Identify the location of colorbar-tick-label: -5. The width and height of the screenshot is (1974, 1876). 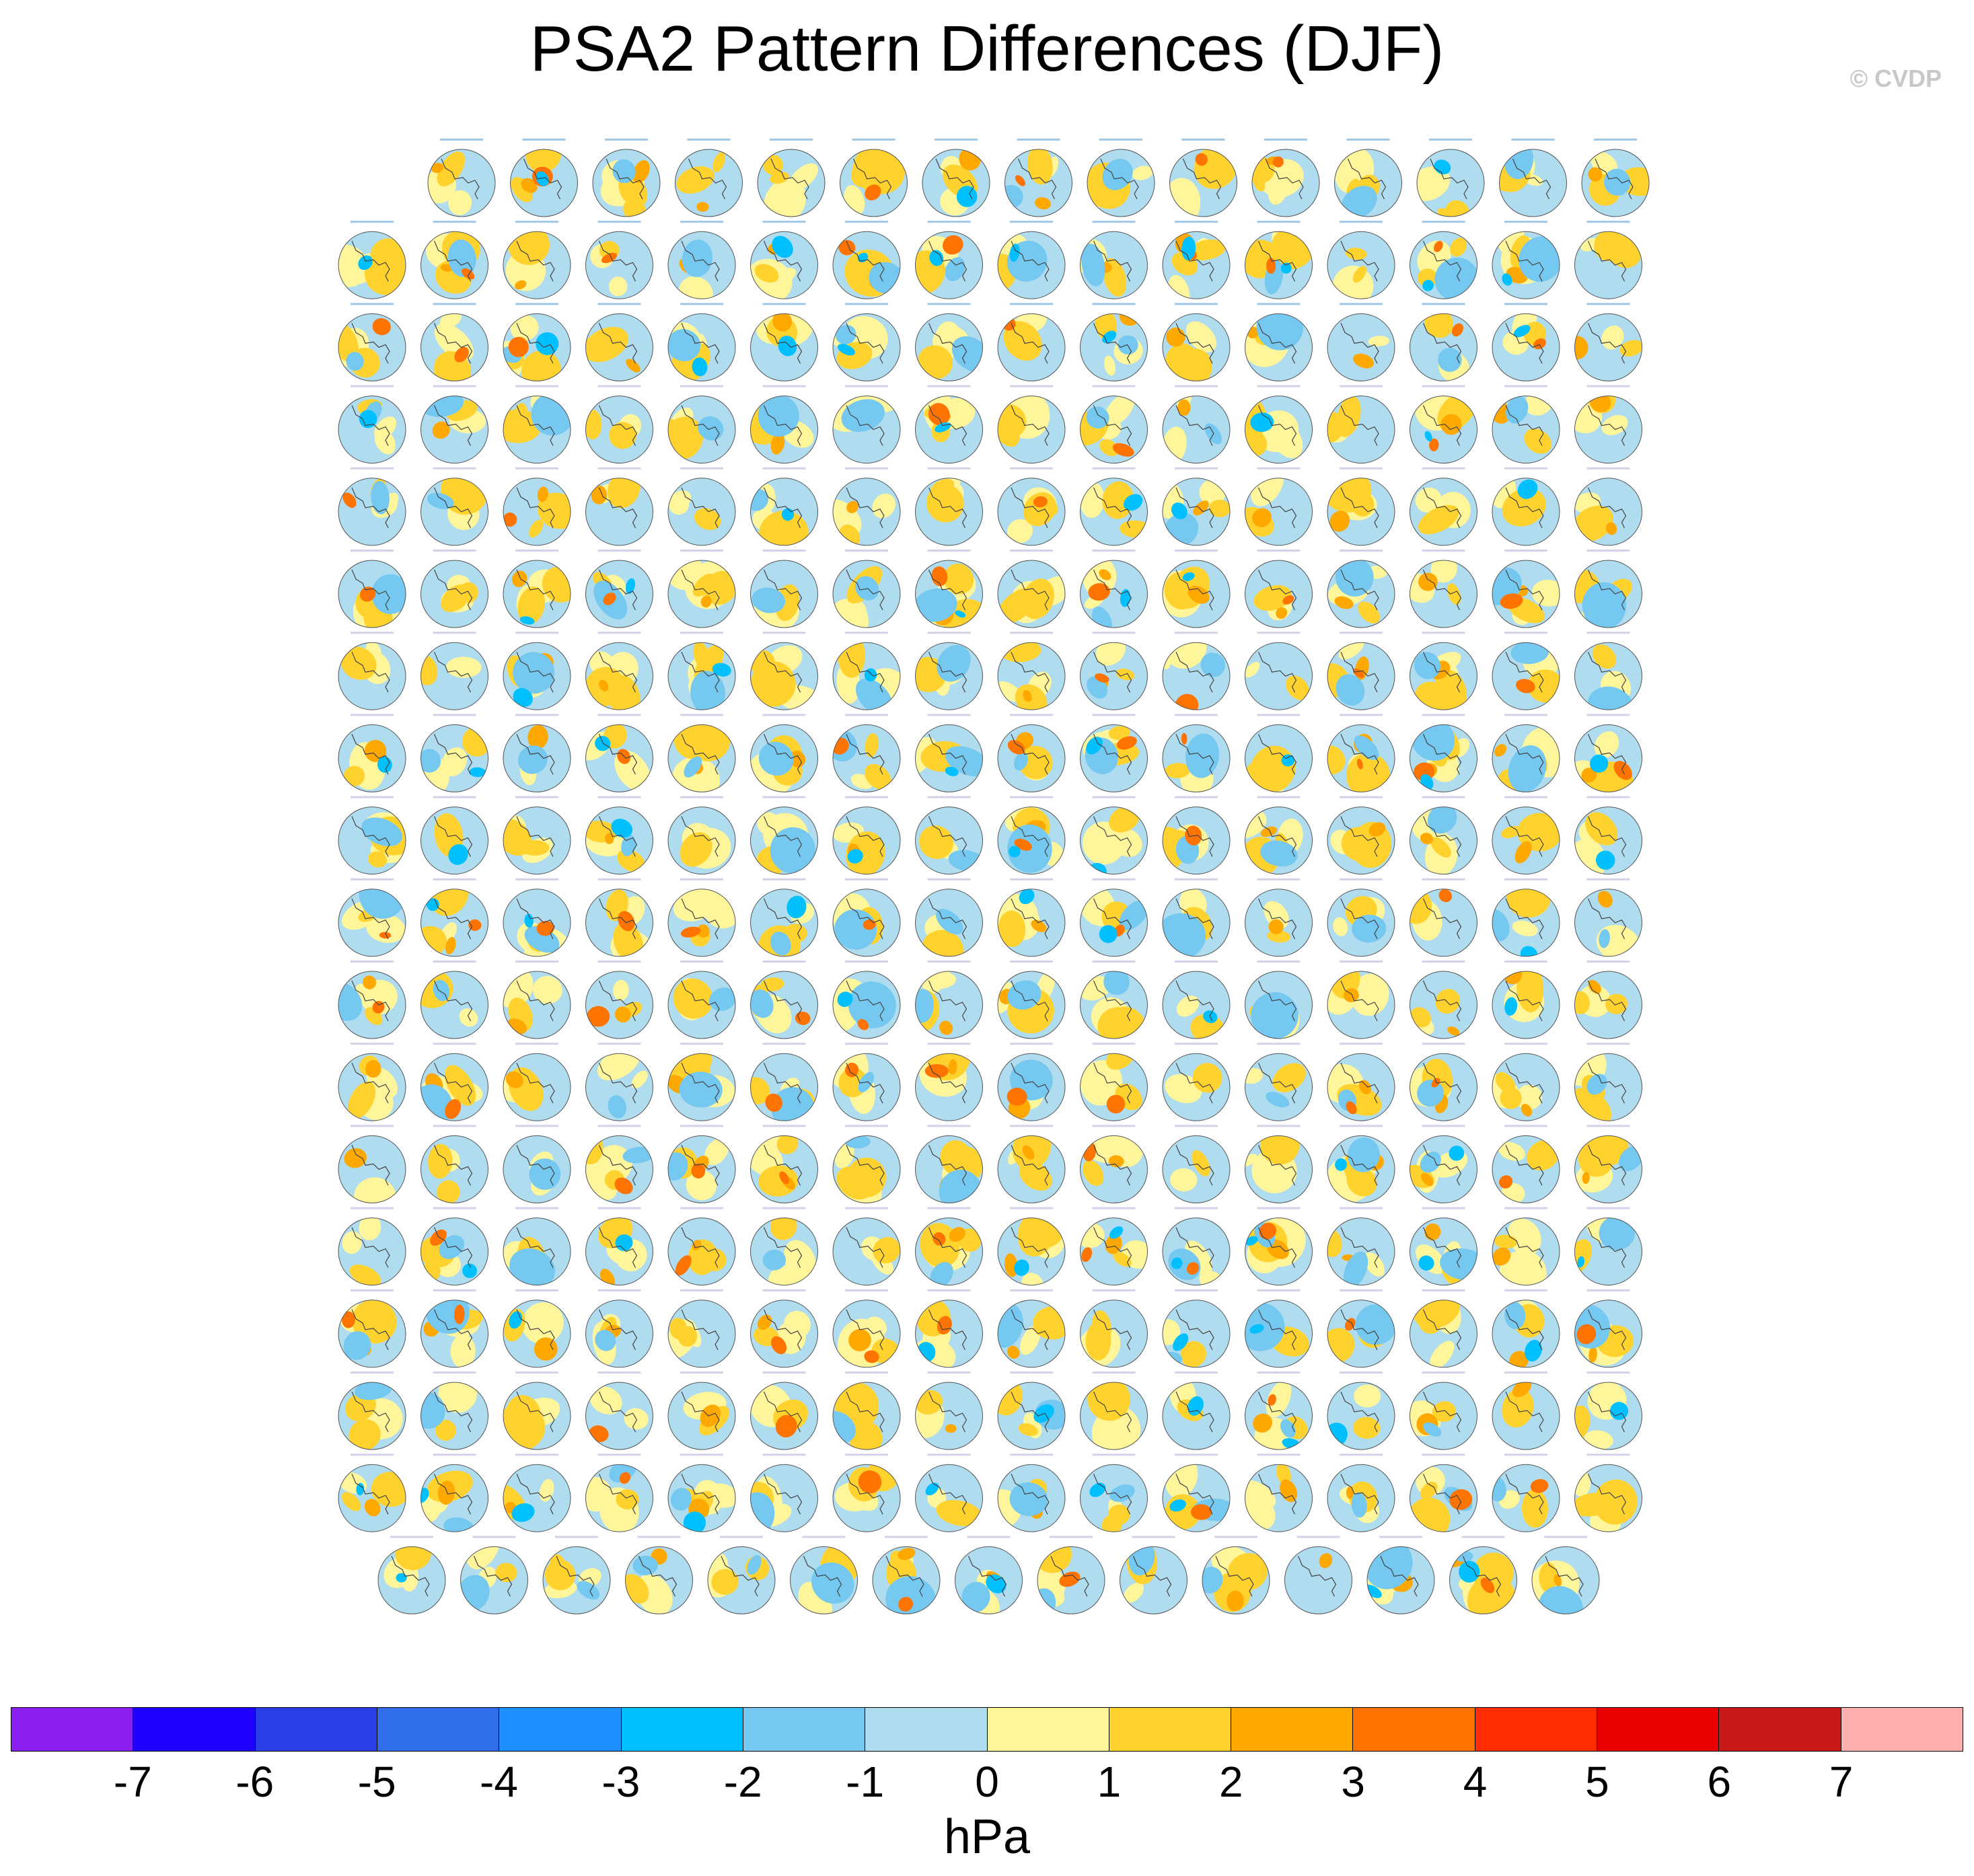
(376, 1782).